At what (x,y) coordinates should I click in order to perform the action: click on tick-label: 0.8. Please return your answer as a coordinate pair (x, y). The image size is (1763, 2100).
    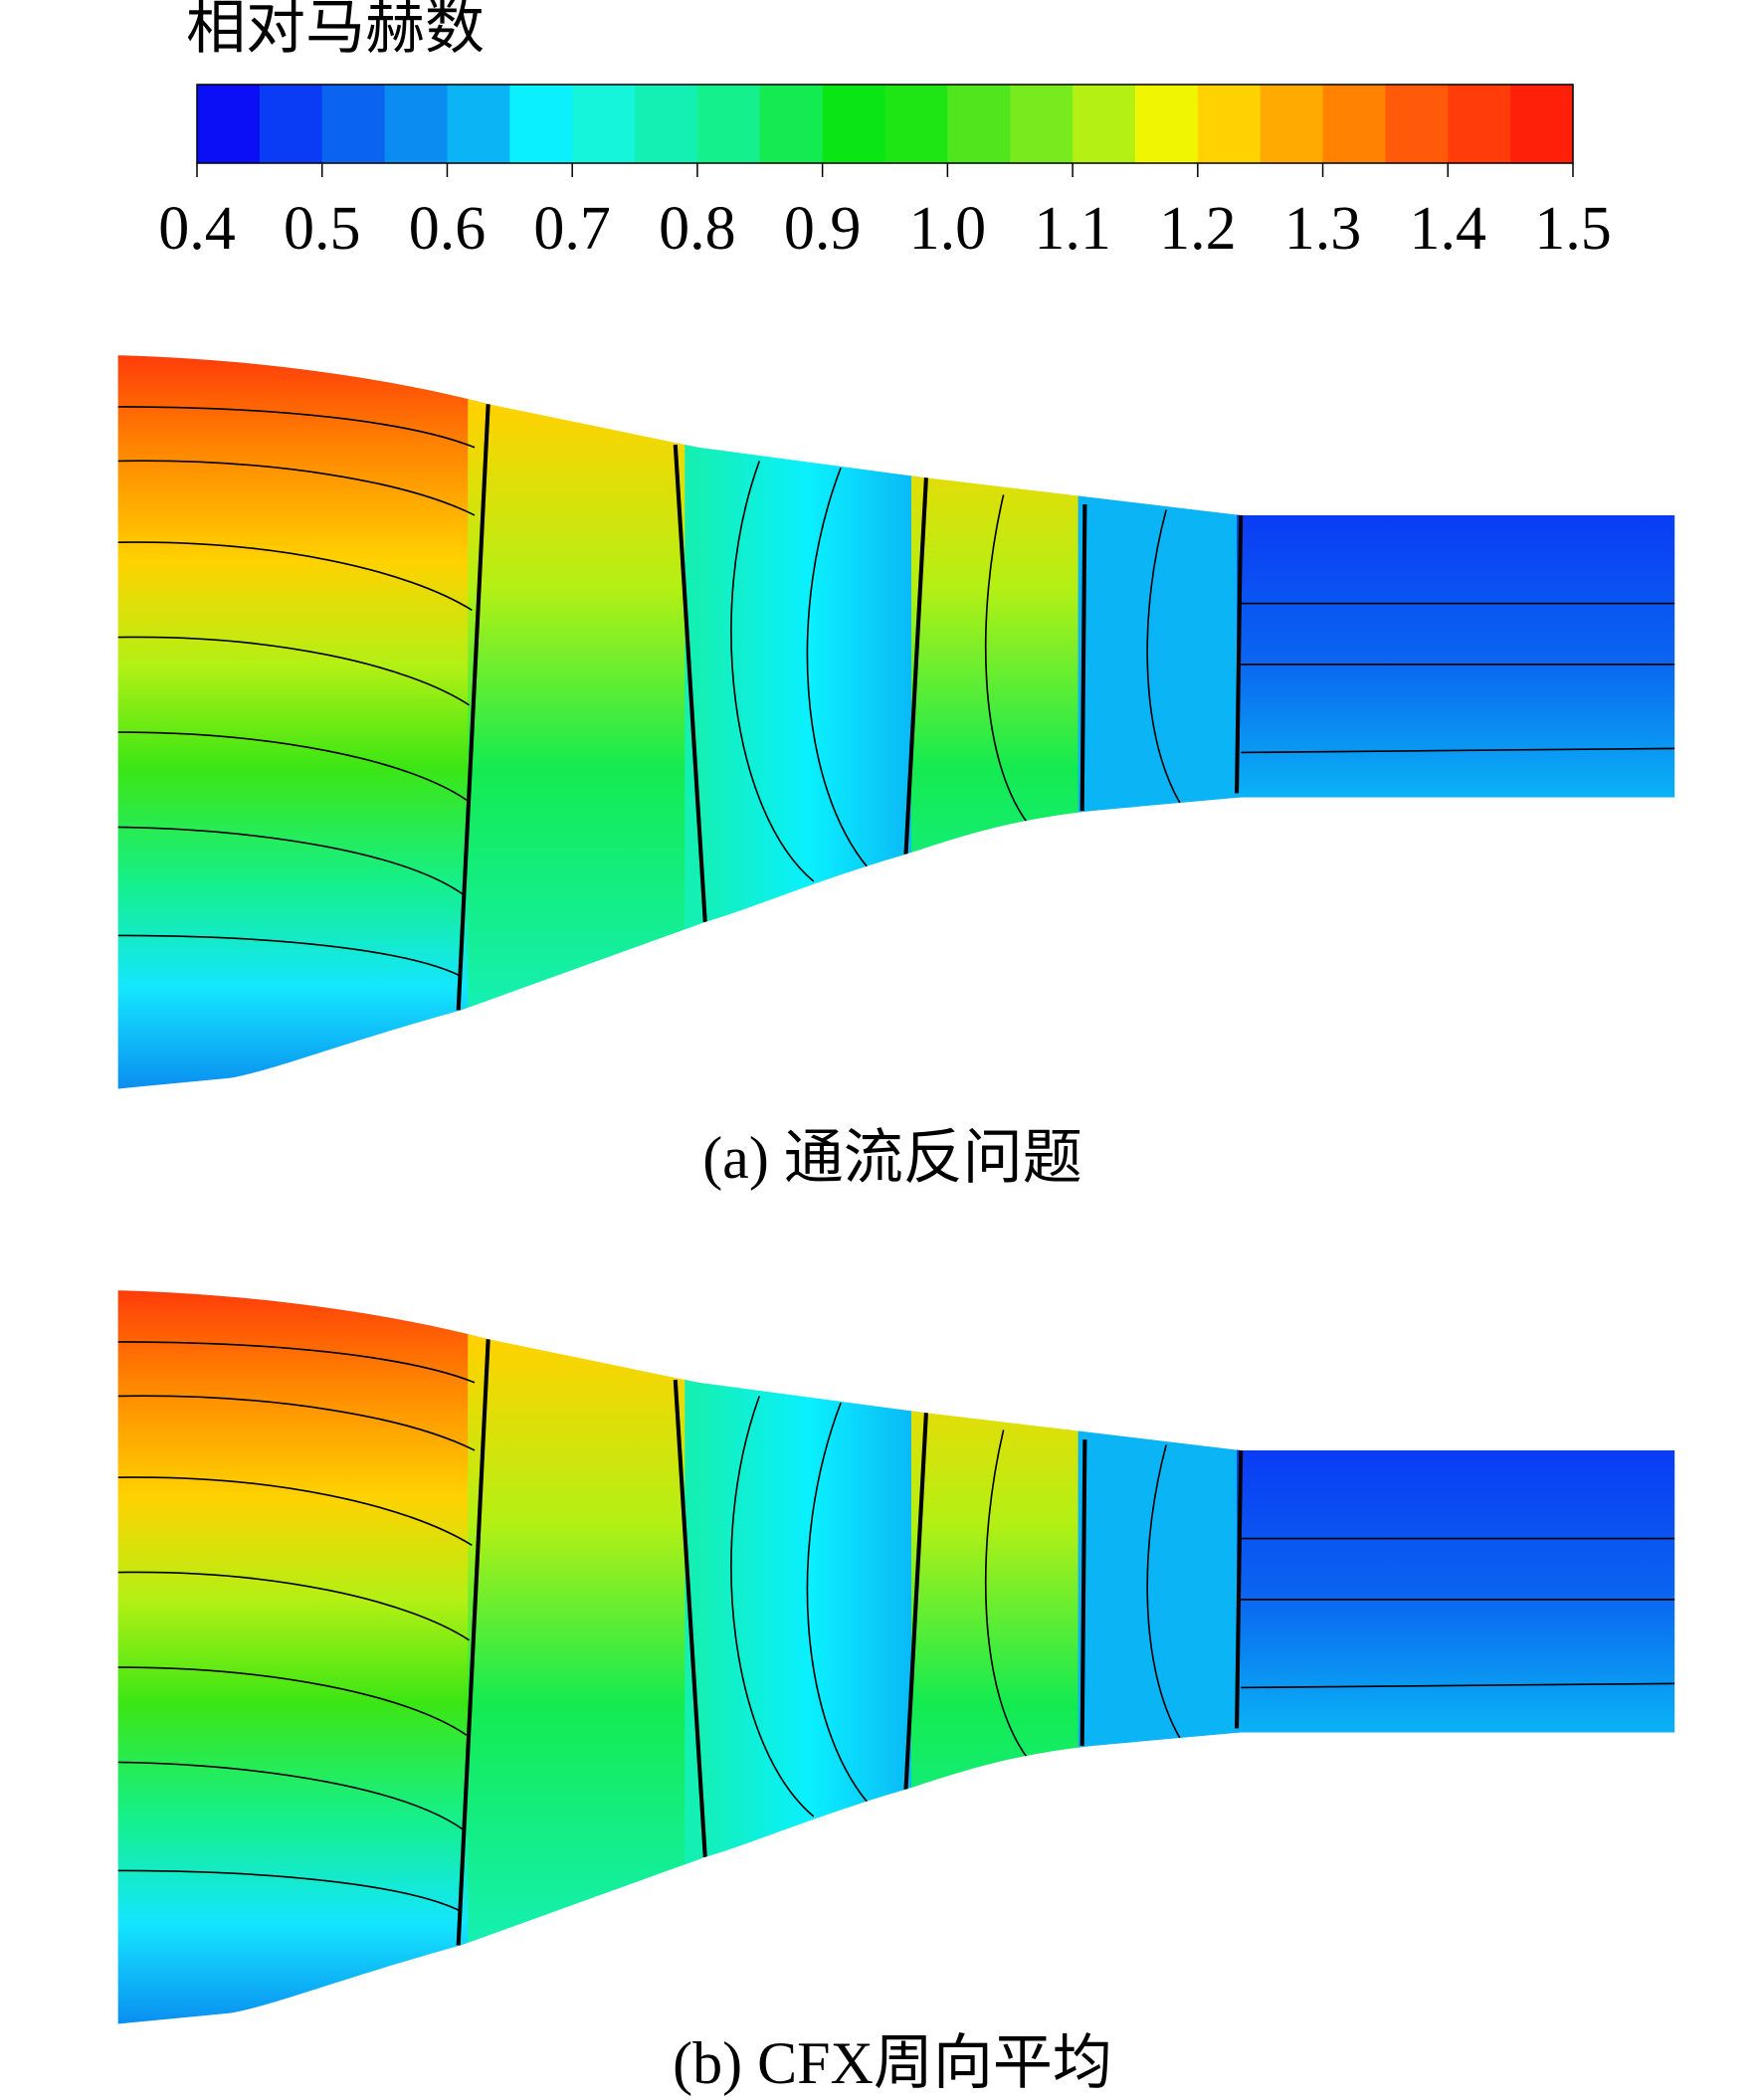
    Looking at the image, I should click on (697, 229).